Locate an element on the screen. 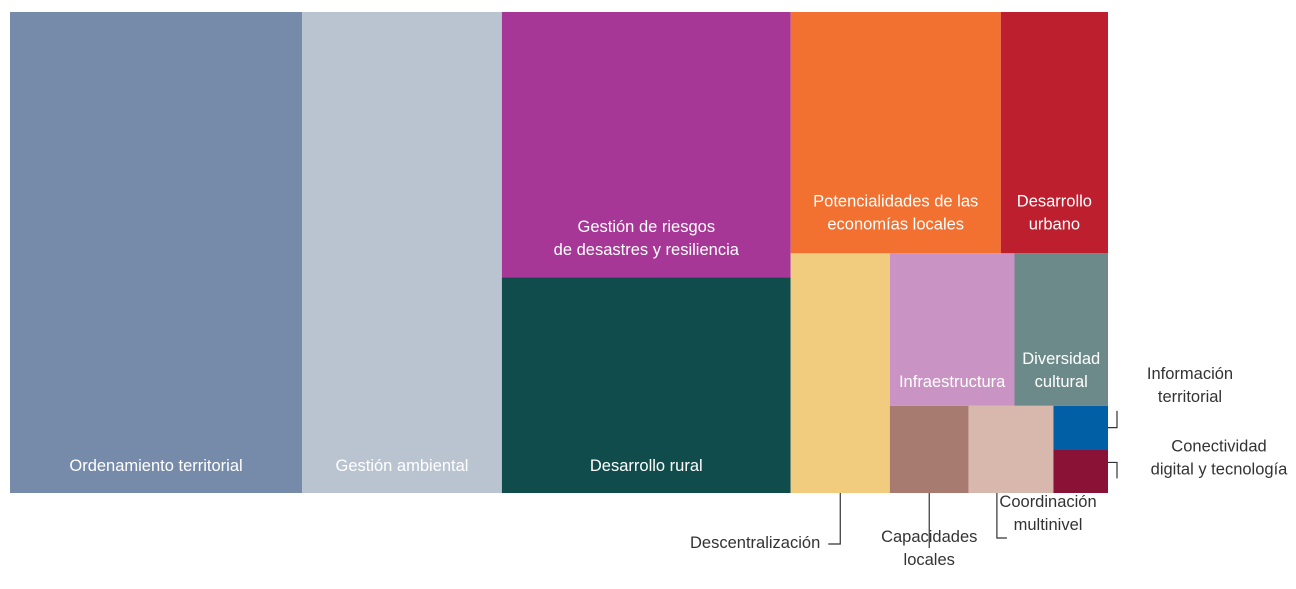 Image resolution: width=1296 pixels, height=589 pixels. label-line: territorial is located at coordinates (1190, 397).